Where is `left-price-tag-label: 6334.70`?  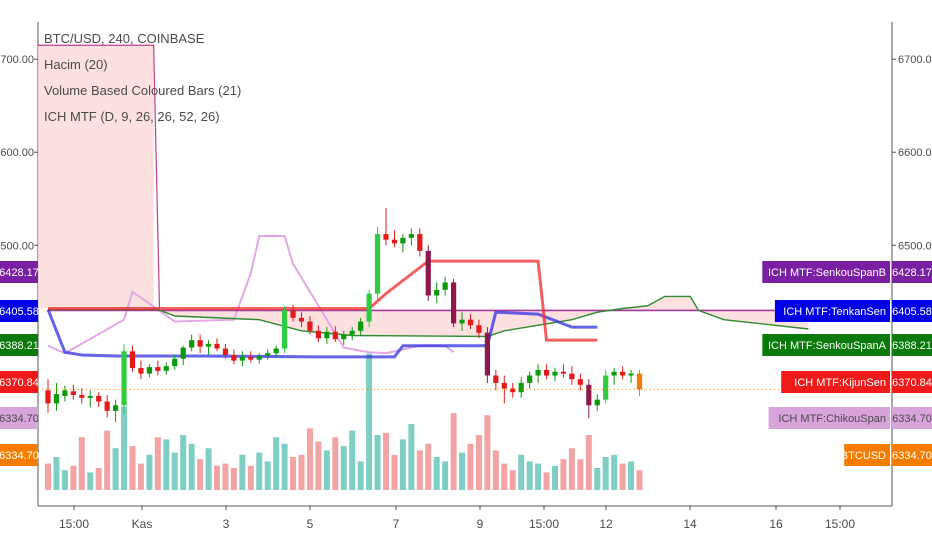
left-price-tag-label: 6334.70 is located at coordinates (19, 456).